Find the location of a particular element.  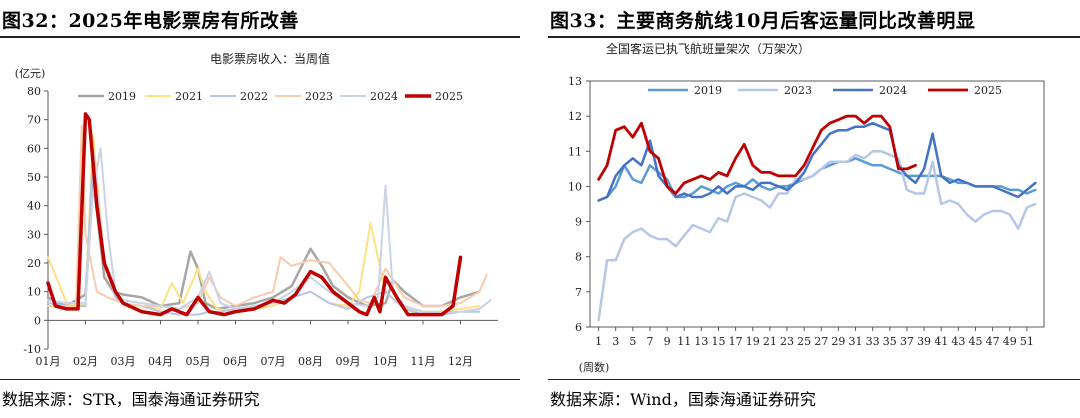

x-tick-label: 03月 is located at coordinates (123, 361).